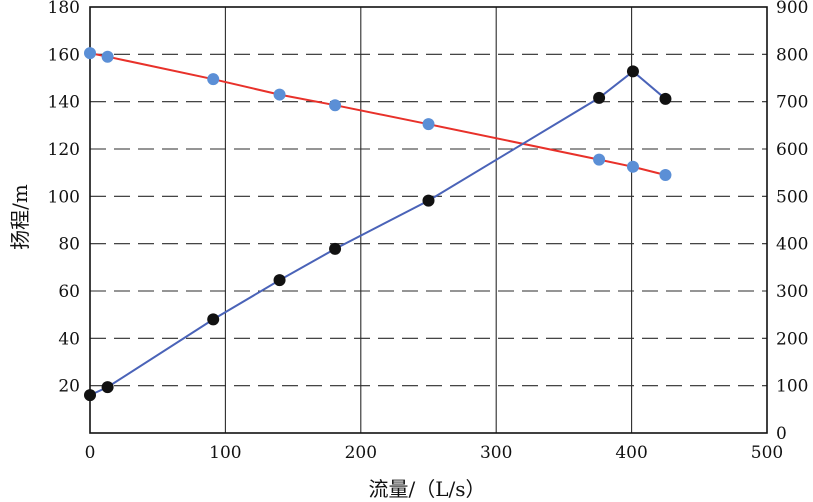  Describe the element at coordinates (64, 103) in the screenshot. I see `y-tick-label: 140` at that location.